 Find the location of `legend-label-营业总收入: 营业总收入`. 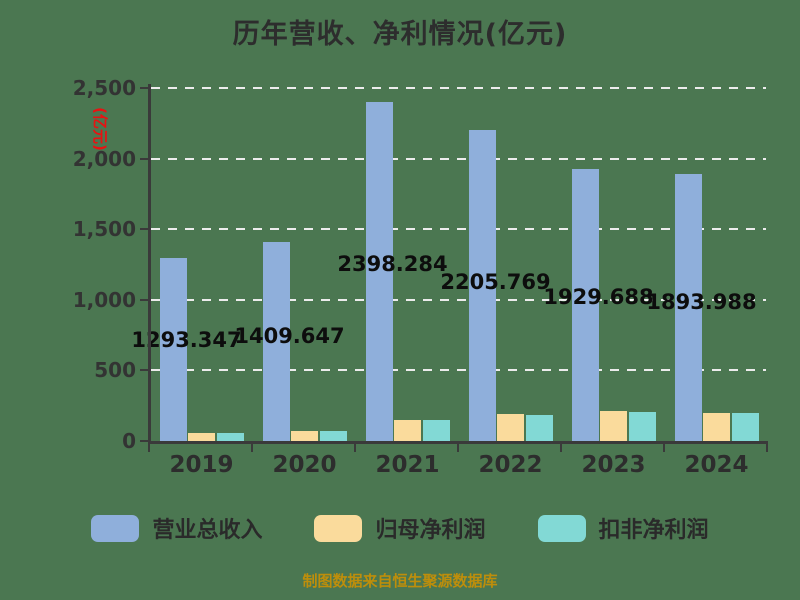

legend-label-营业总收入: 营业总收入 is located at coordinates (207, 530).